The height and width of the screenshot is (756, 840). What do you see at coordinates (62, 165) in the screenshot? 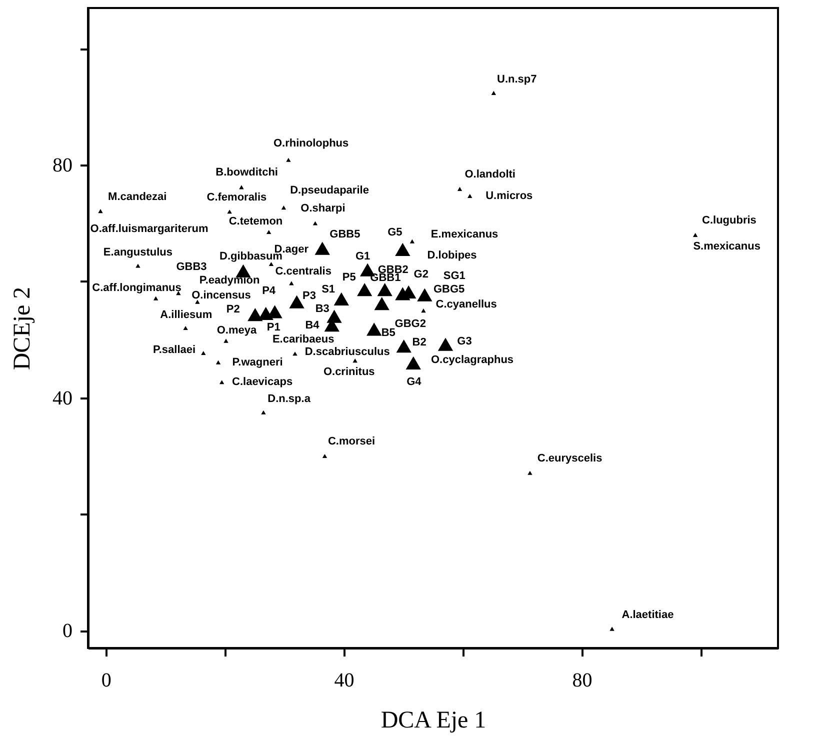
I see `y-tick-label: 80` at bounding box center [62, 165].